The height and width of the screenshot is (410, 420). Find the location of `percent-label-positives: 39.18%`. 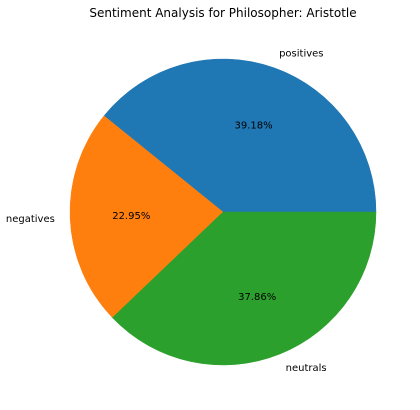

percent-label-positives: 39.18% is located at coordinates (254, 125).